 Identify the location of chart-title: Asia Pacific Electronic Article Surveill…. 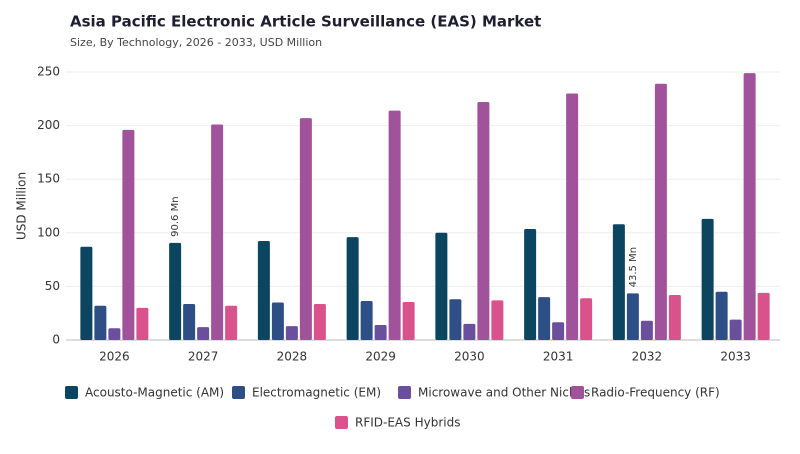
(305, 22).